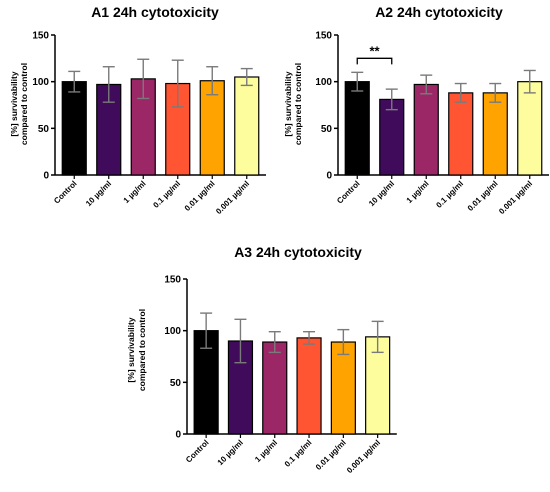 This screenshot has height=492, width=550. I want to click on chart-a3-category-label: Control, so click(197, 451).